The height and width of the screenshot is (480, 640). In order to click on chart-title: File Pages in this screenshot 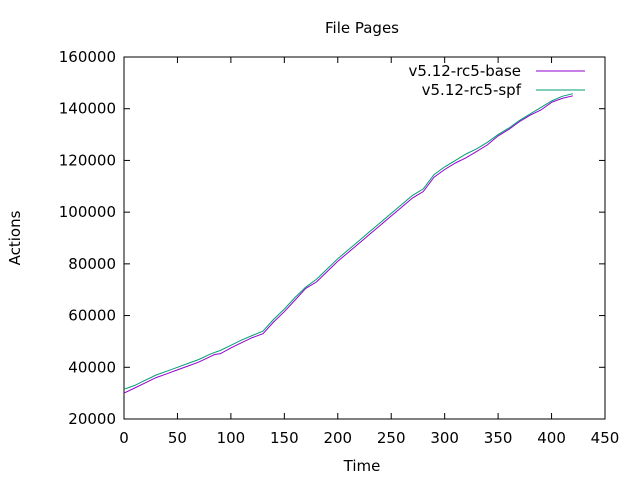, I will do `click(362, 28)`.